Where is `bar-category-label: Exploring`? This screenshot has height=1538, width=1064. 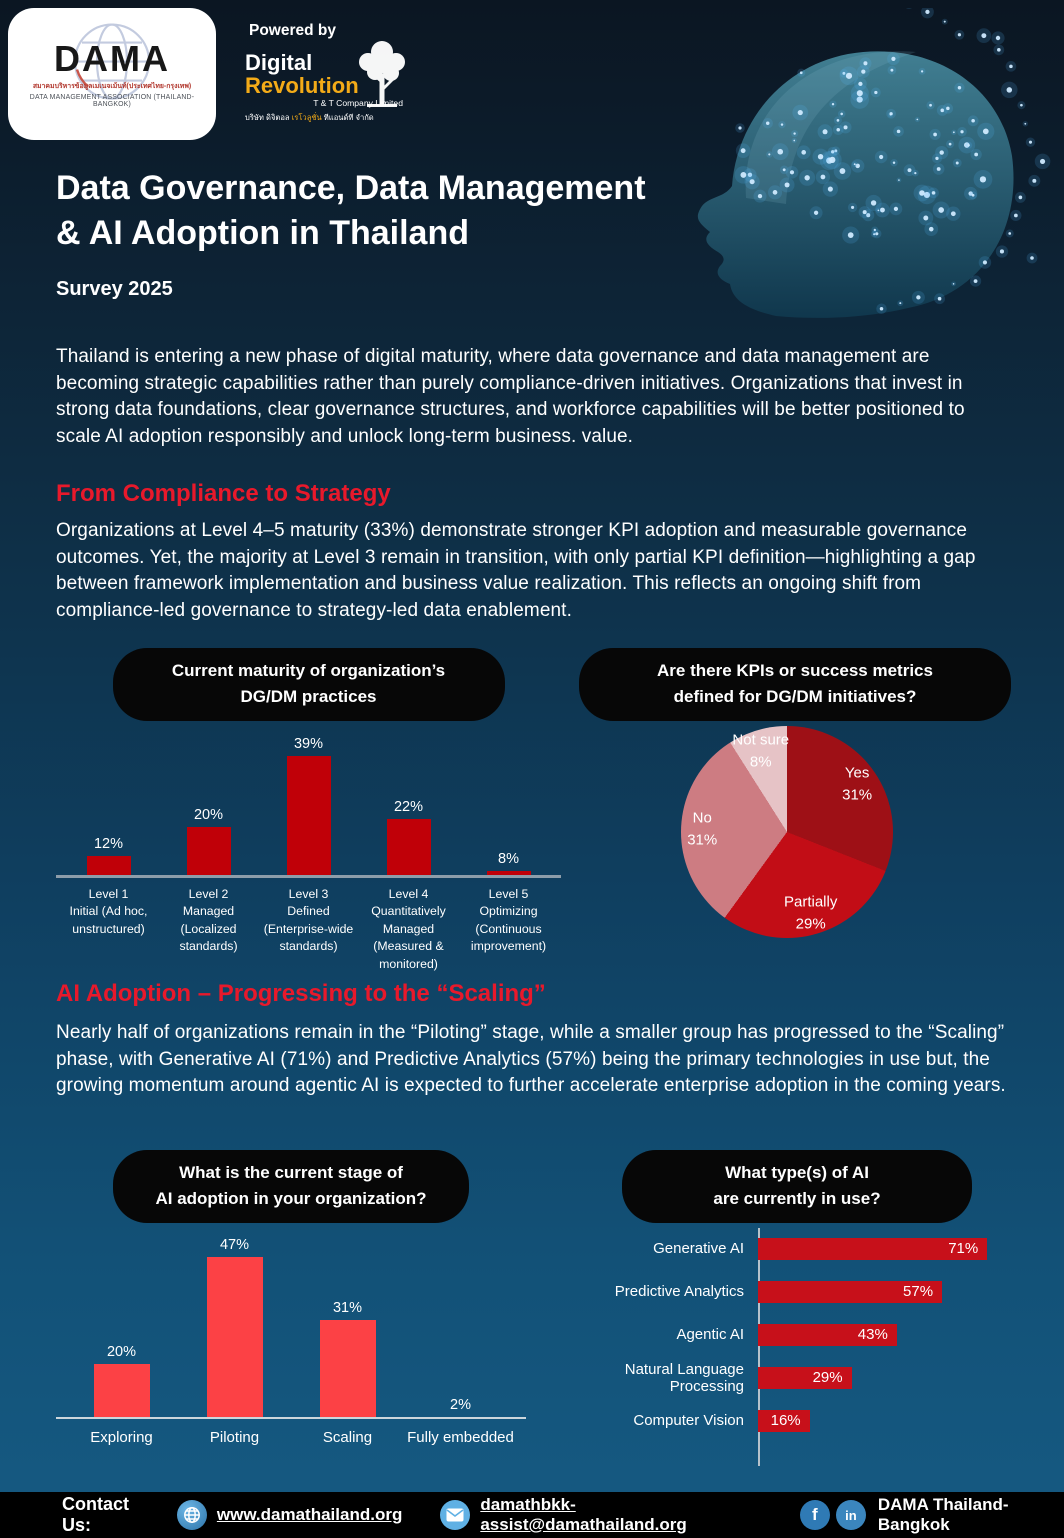
bar-category-label: Exploring is located at coordinates (121, 1437).